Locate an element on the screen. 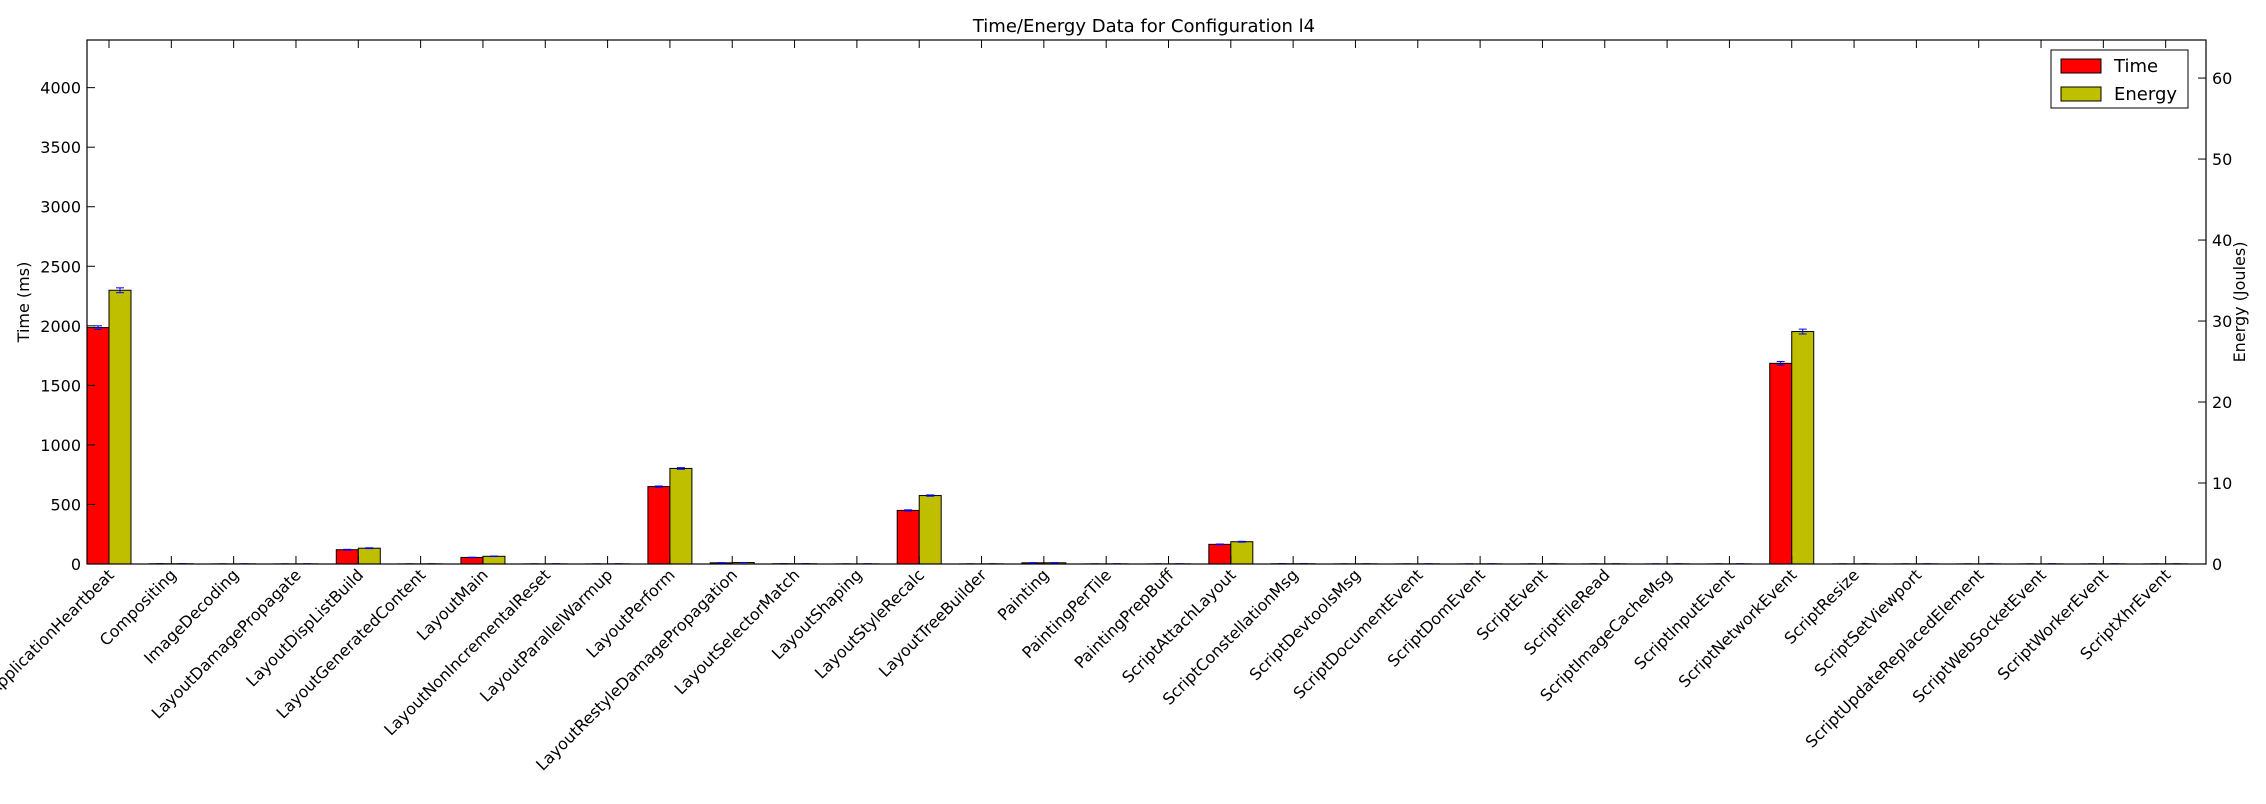 This screenshot has width=2266, height=804. legend-swatch-energy is located at coordinates (2081, 94).